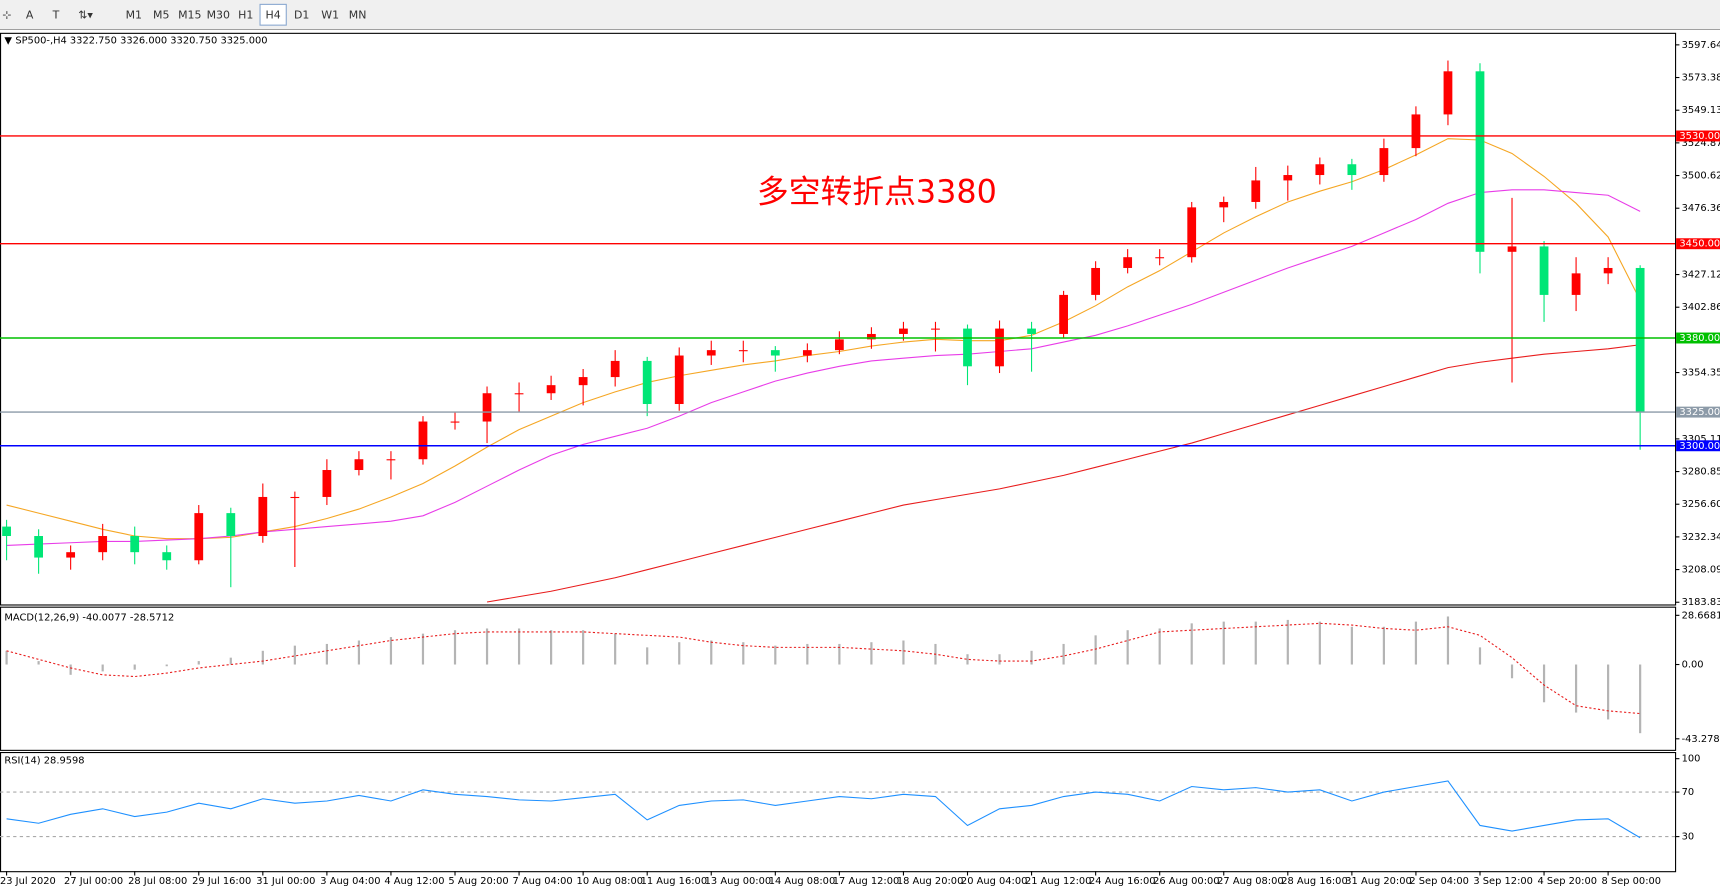  What do you see at coordinates (1439, 881) in the screenshot?
I see `x-tick-label: 2 Sep 04:00` at bounding box center [1439, 881].